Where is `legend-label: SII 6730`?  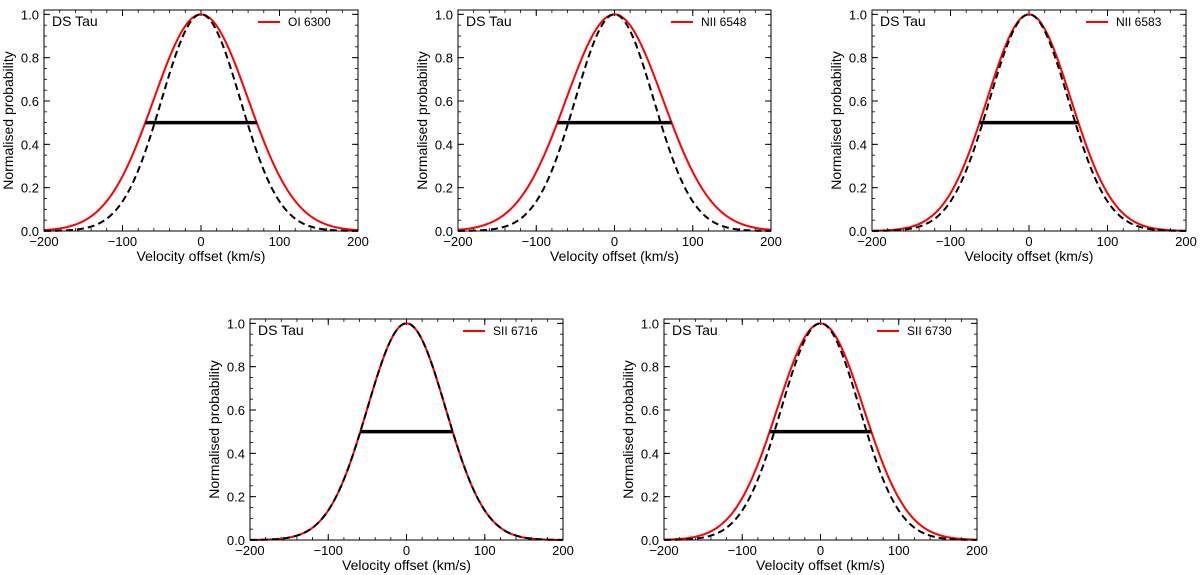
legend-label: SII 6730 is located at coordinates (929, 331).